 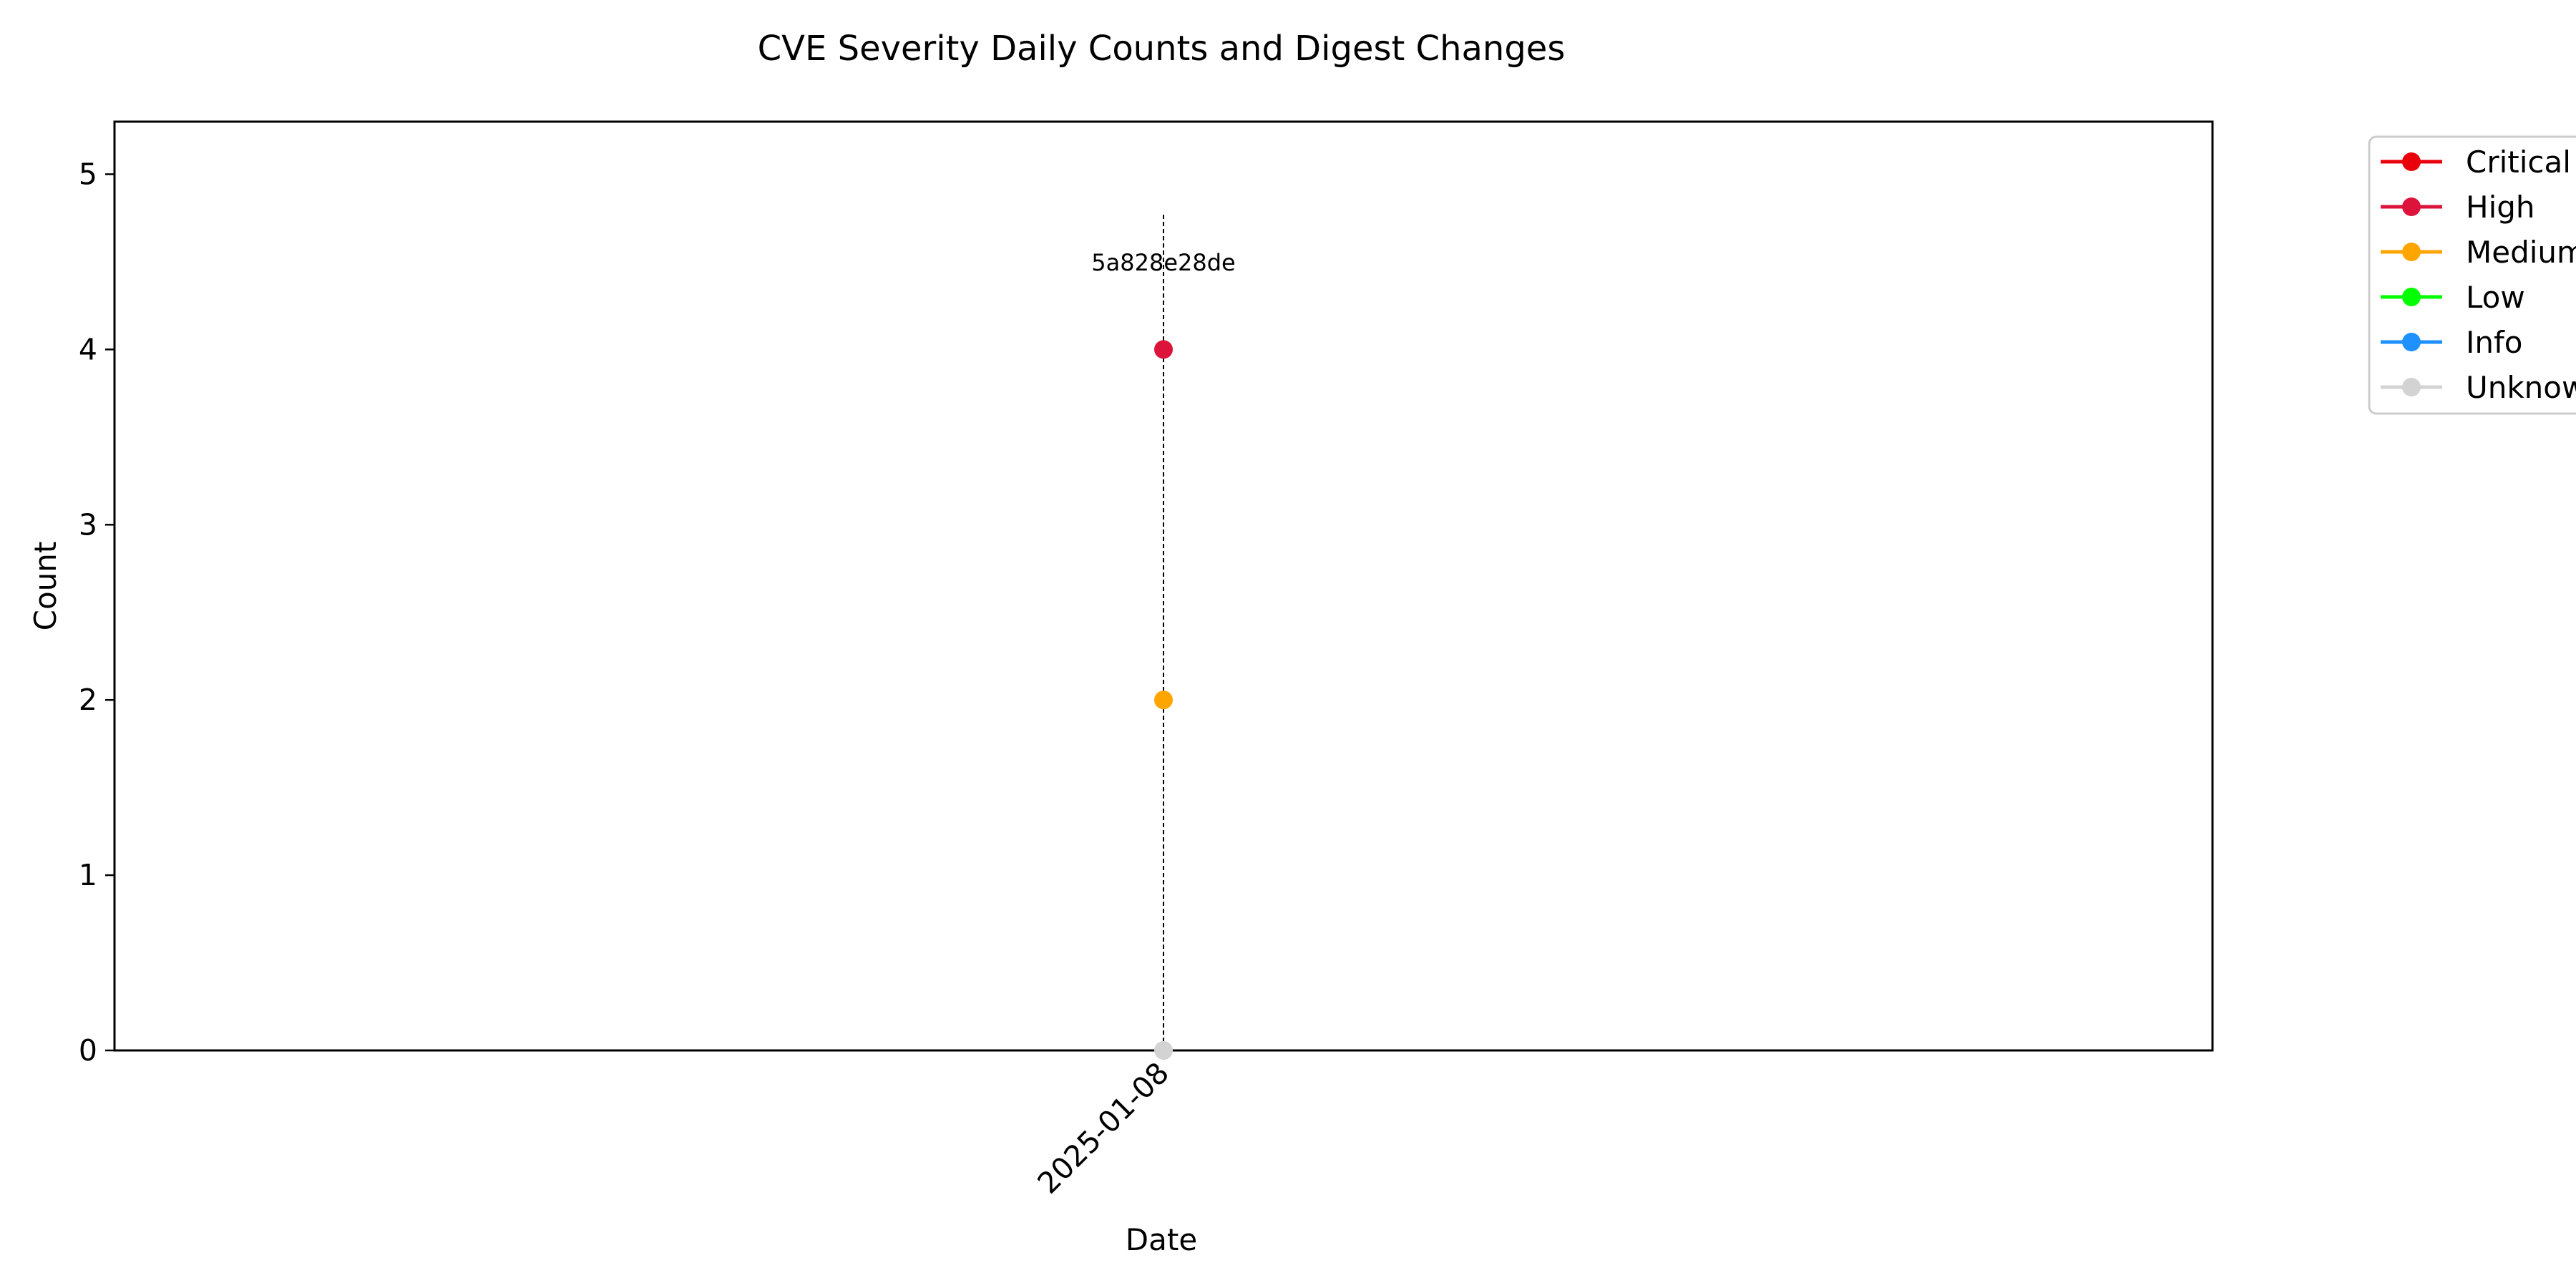 I want to click on legend-marker-unknown, so click(x=2411, y=387).